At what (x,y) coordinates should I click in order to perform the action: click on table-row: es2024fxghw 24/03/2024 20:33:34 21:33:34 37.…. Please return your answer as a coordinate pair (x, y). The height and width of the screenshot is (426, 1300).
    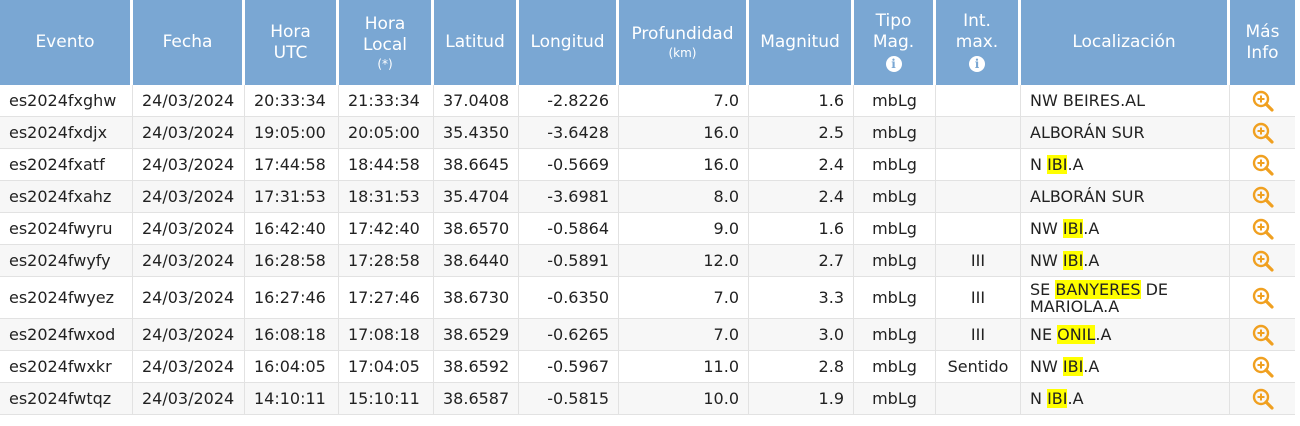
    Looking at the image, I should click on (647, 101).